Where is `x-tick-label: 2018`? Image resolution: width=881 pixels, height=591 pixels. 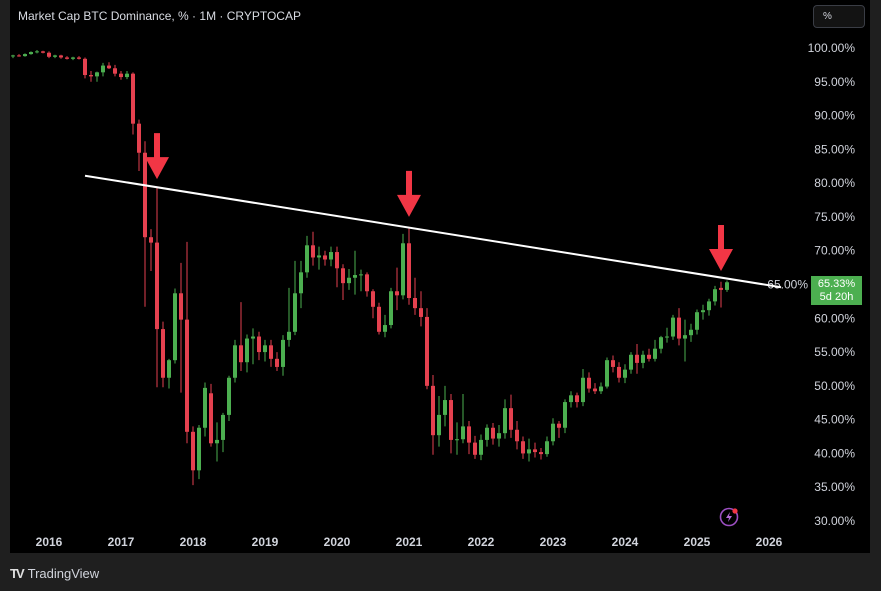 x-tick-label: 2018 is located at coordinates (193, 542).